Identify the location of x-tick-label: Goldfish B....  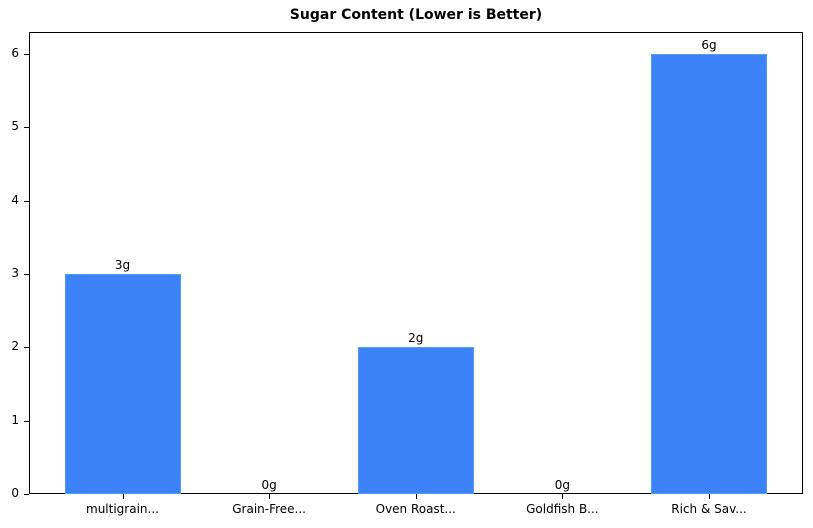
(562, 509).